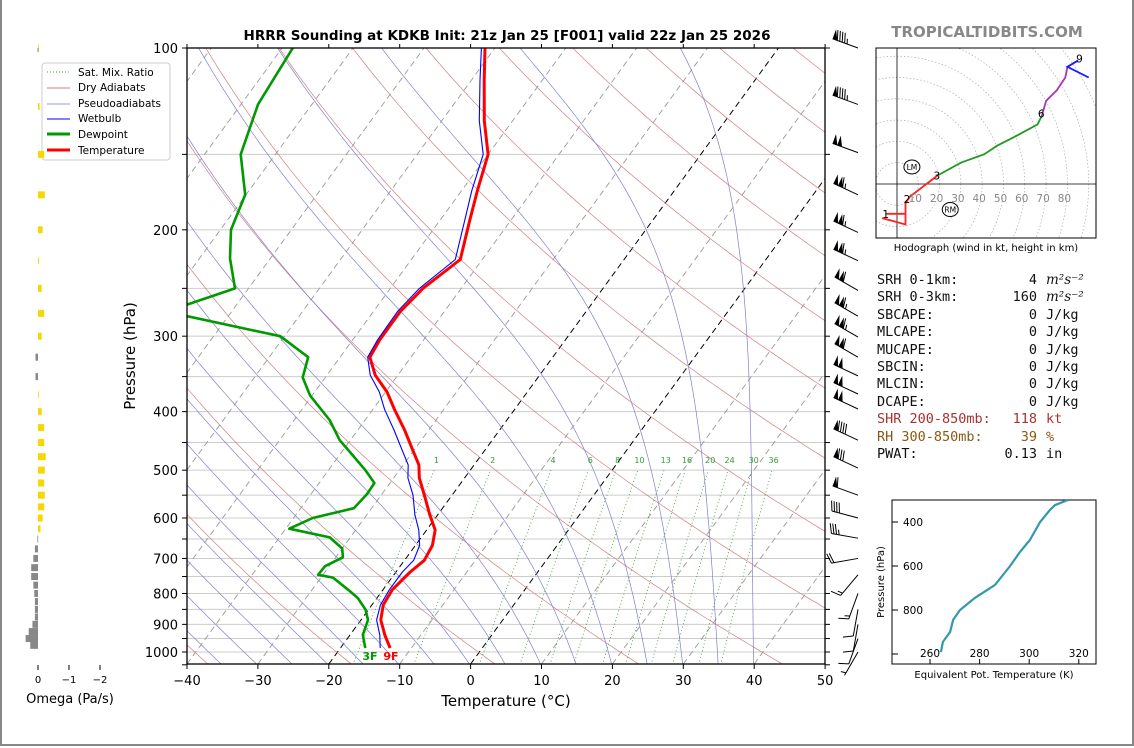 The image size is (1134, 748). What do you see at coordinates (590, 460) in the screenshot?
I see `mixing-ratio-label: 6` at bounding box center [590, 460].